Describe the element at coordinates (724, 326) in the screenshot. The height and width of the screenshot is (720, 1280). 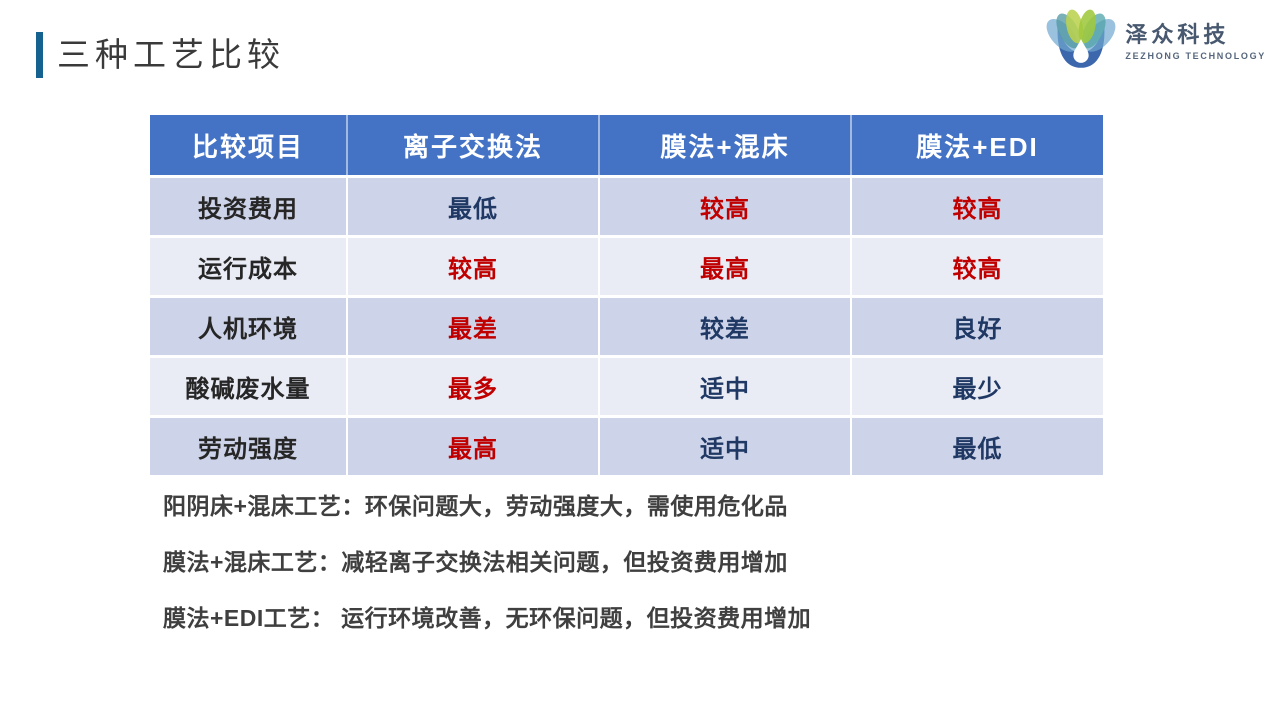
I see `table-cell: 较差` at that location.